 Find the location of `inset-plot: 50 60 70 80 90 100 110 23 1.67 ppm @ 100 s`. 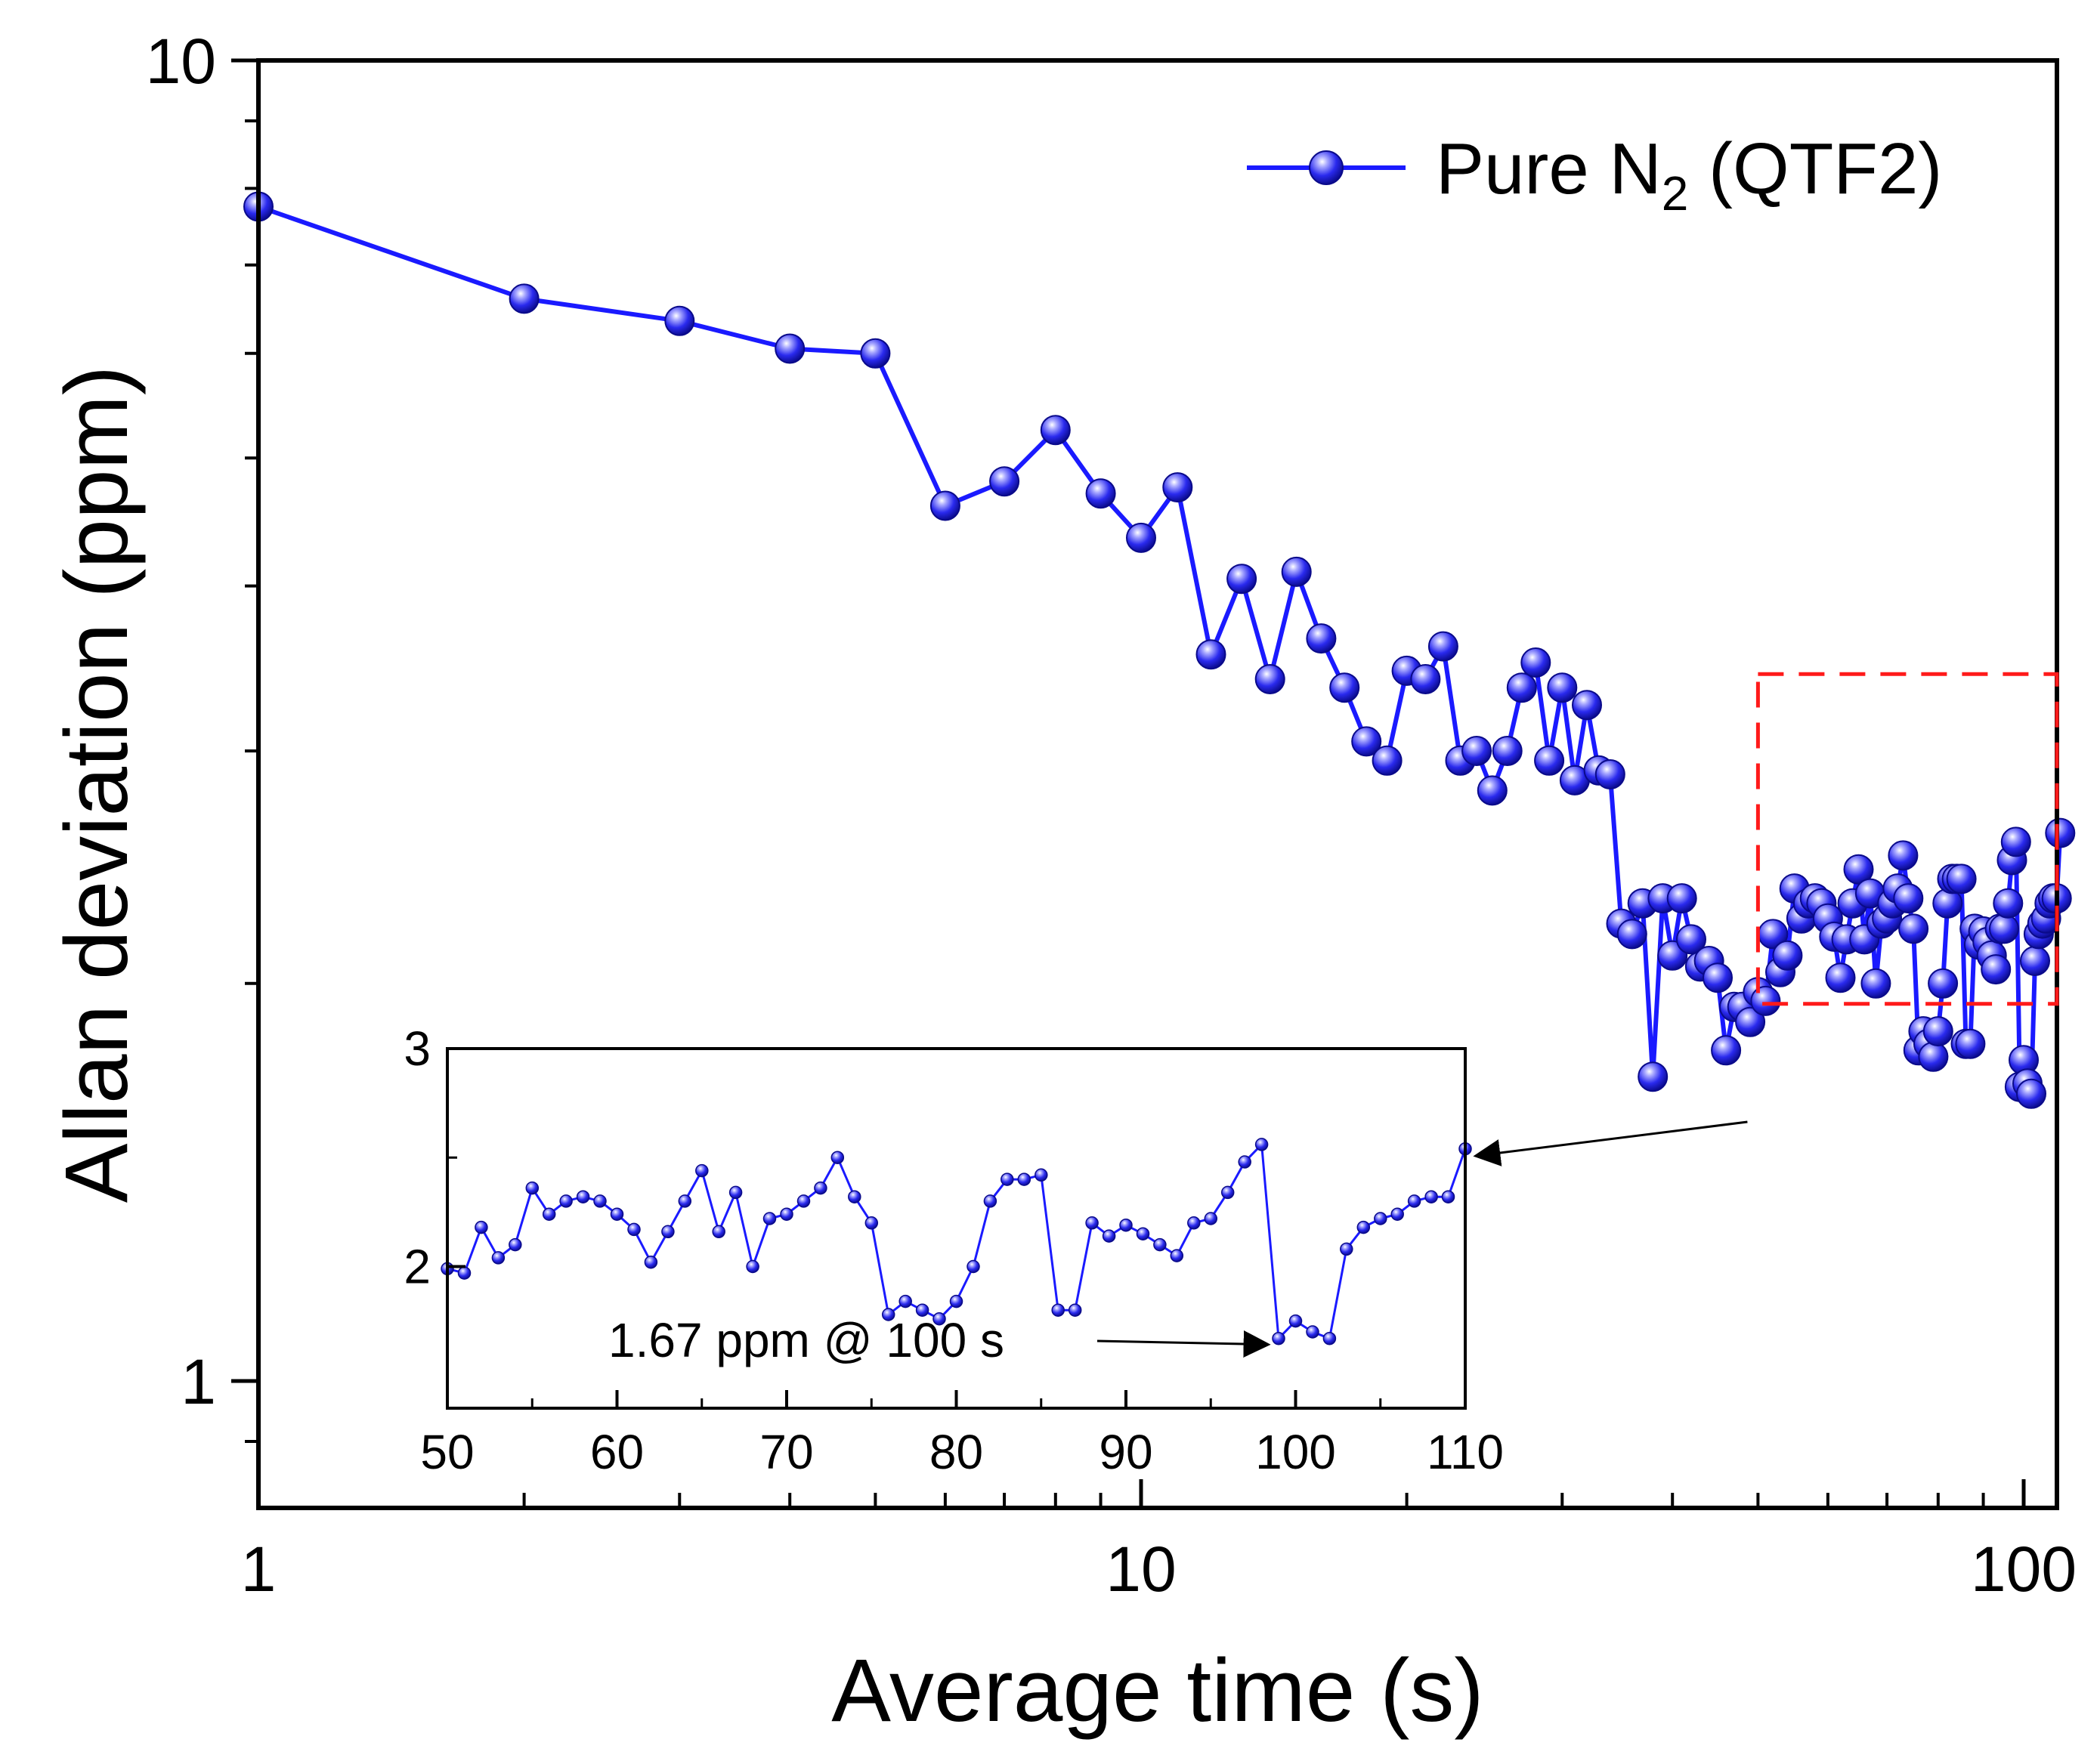

inset-plot: 50 60 70 80 90 100 110 23 1.67 ppm @ 100 s is located at coordinates (954, 1250).